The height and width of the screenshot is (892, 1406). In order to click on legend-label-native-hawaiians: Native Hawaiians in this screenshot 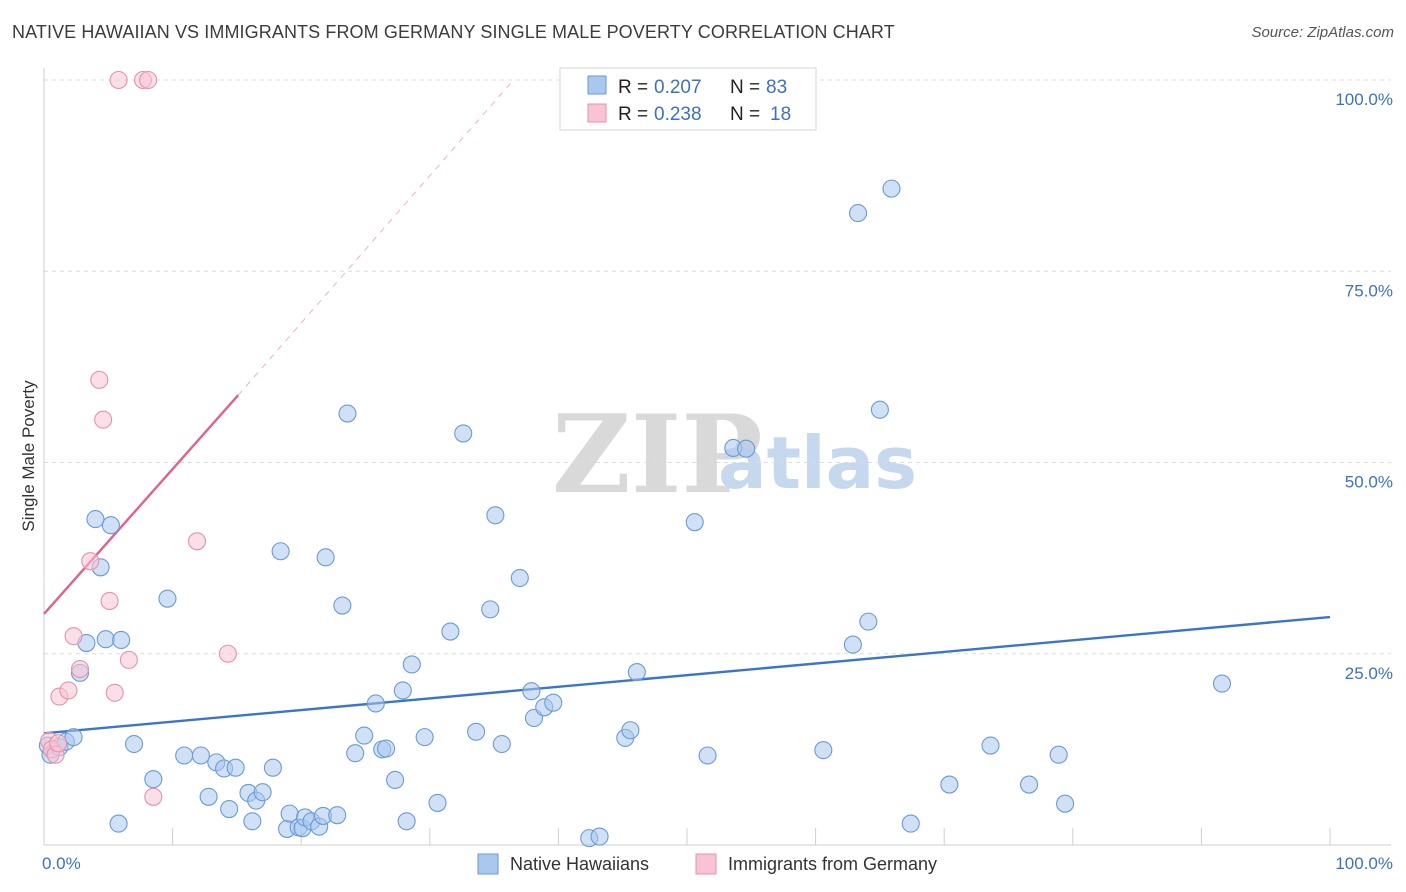, I will do `click(579, 864)`.